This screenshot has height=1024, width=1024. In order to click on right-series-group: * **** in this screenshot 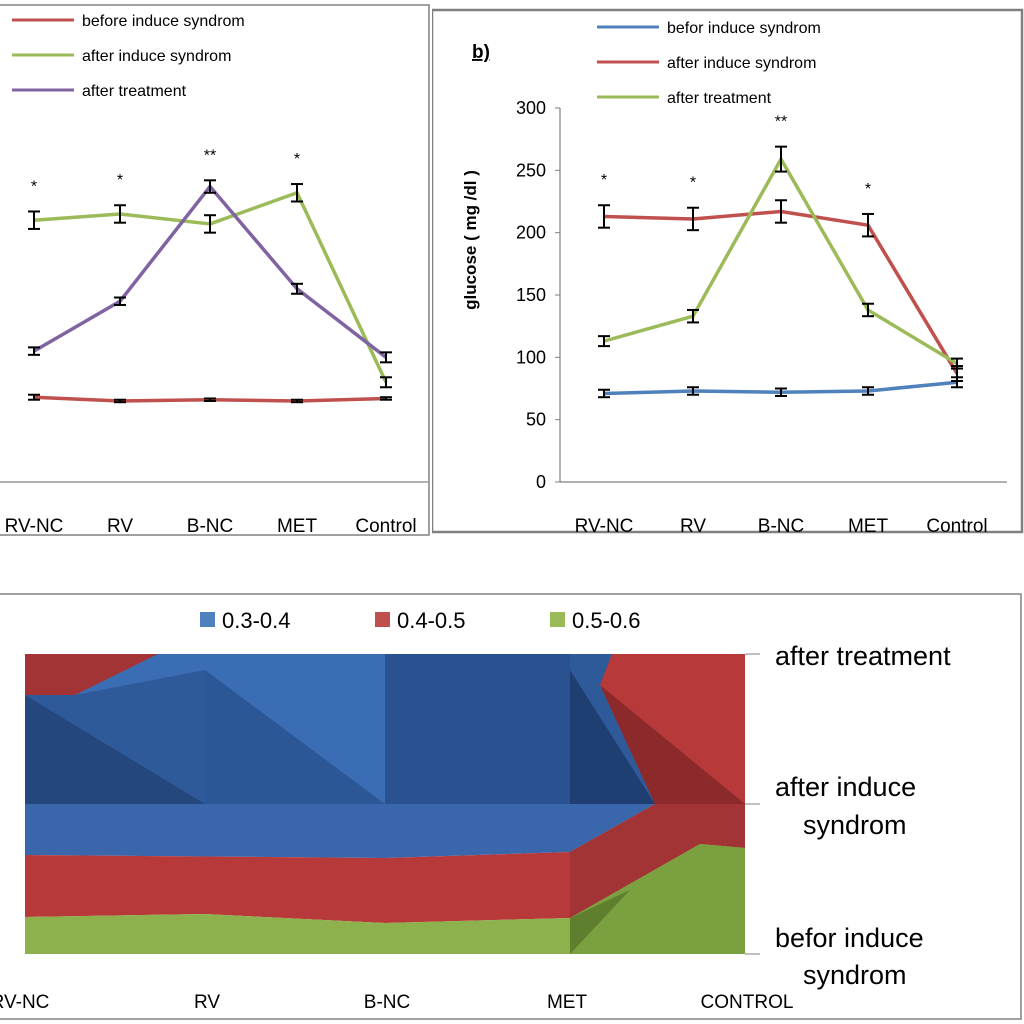, I will do `click(780, 256)`.